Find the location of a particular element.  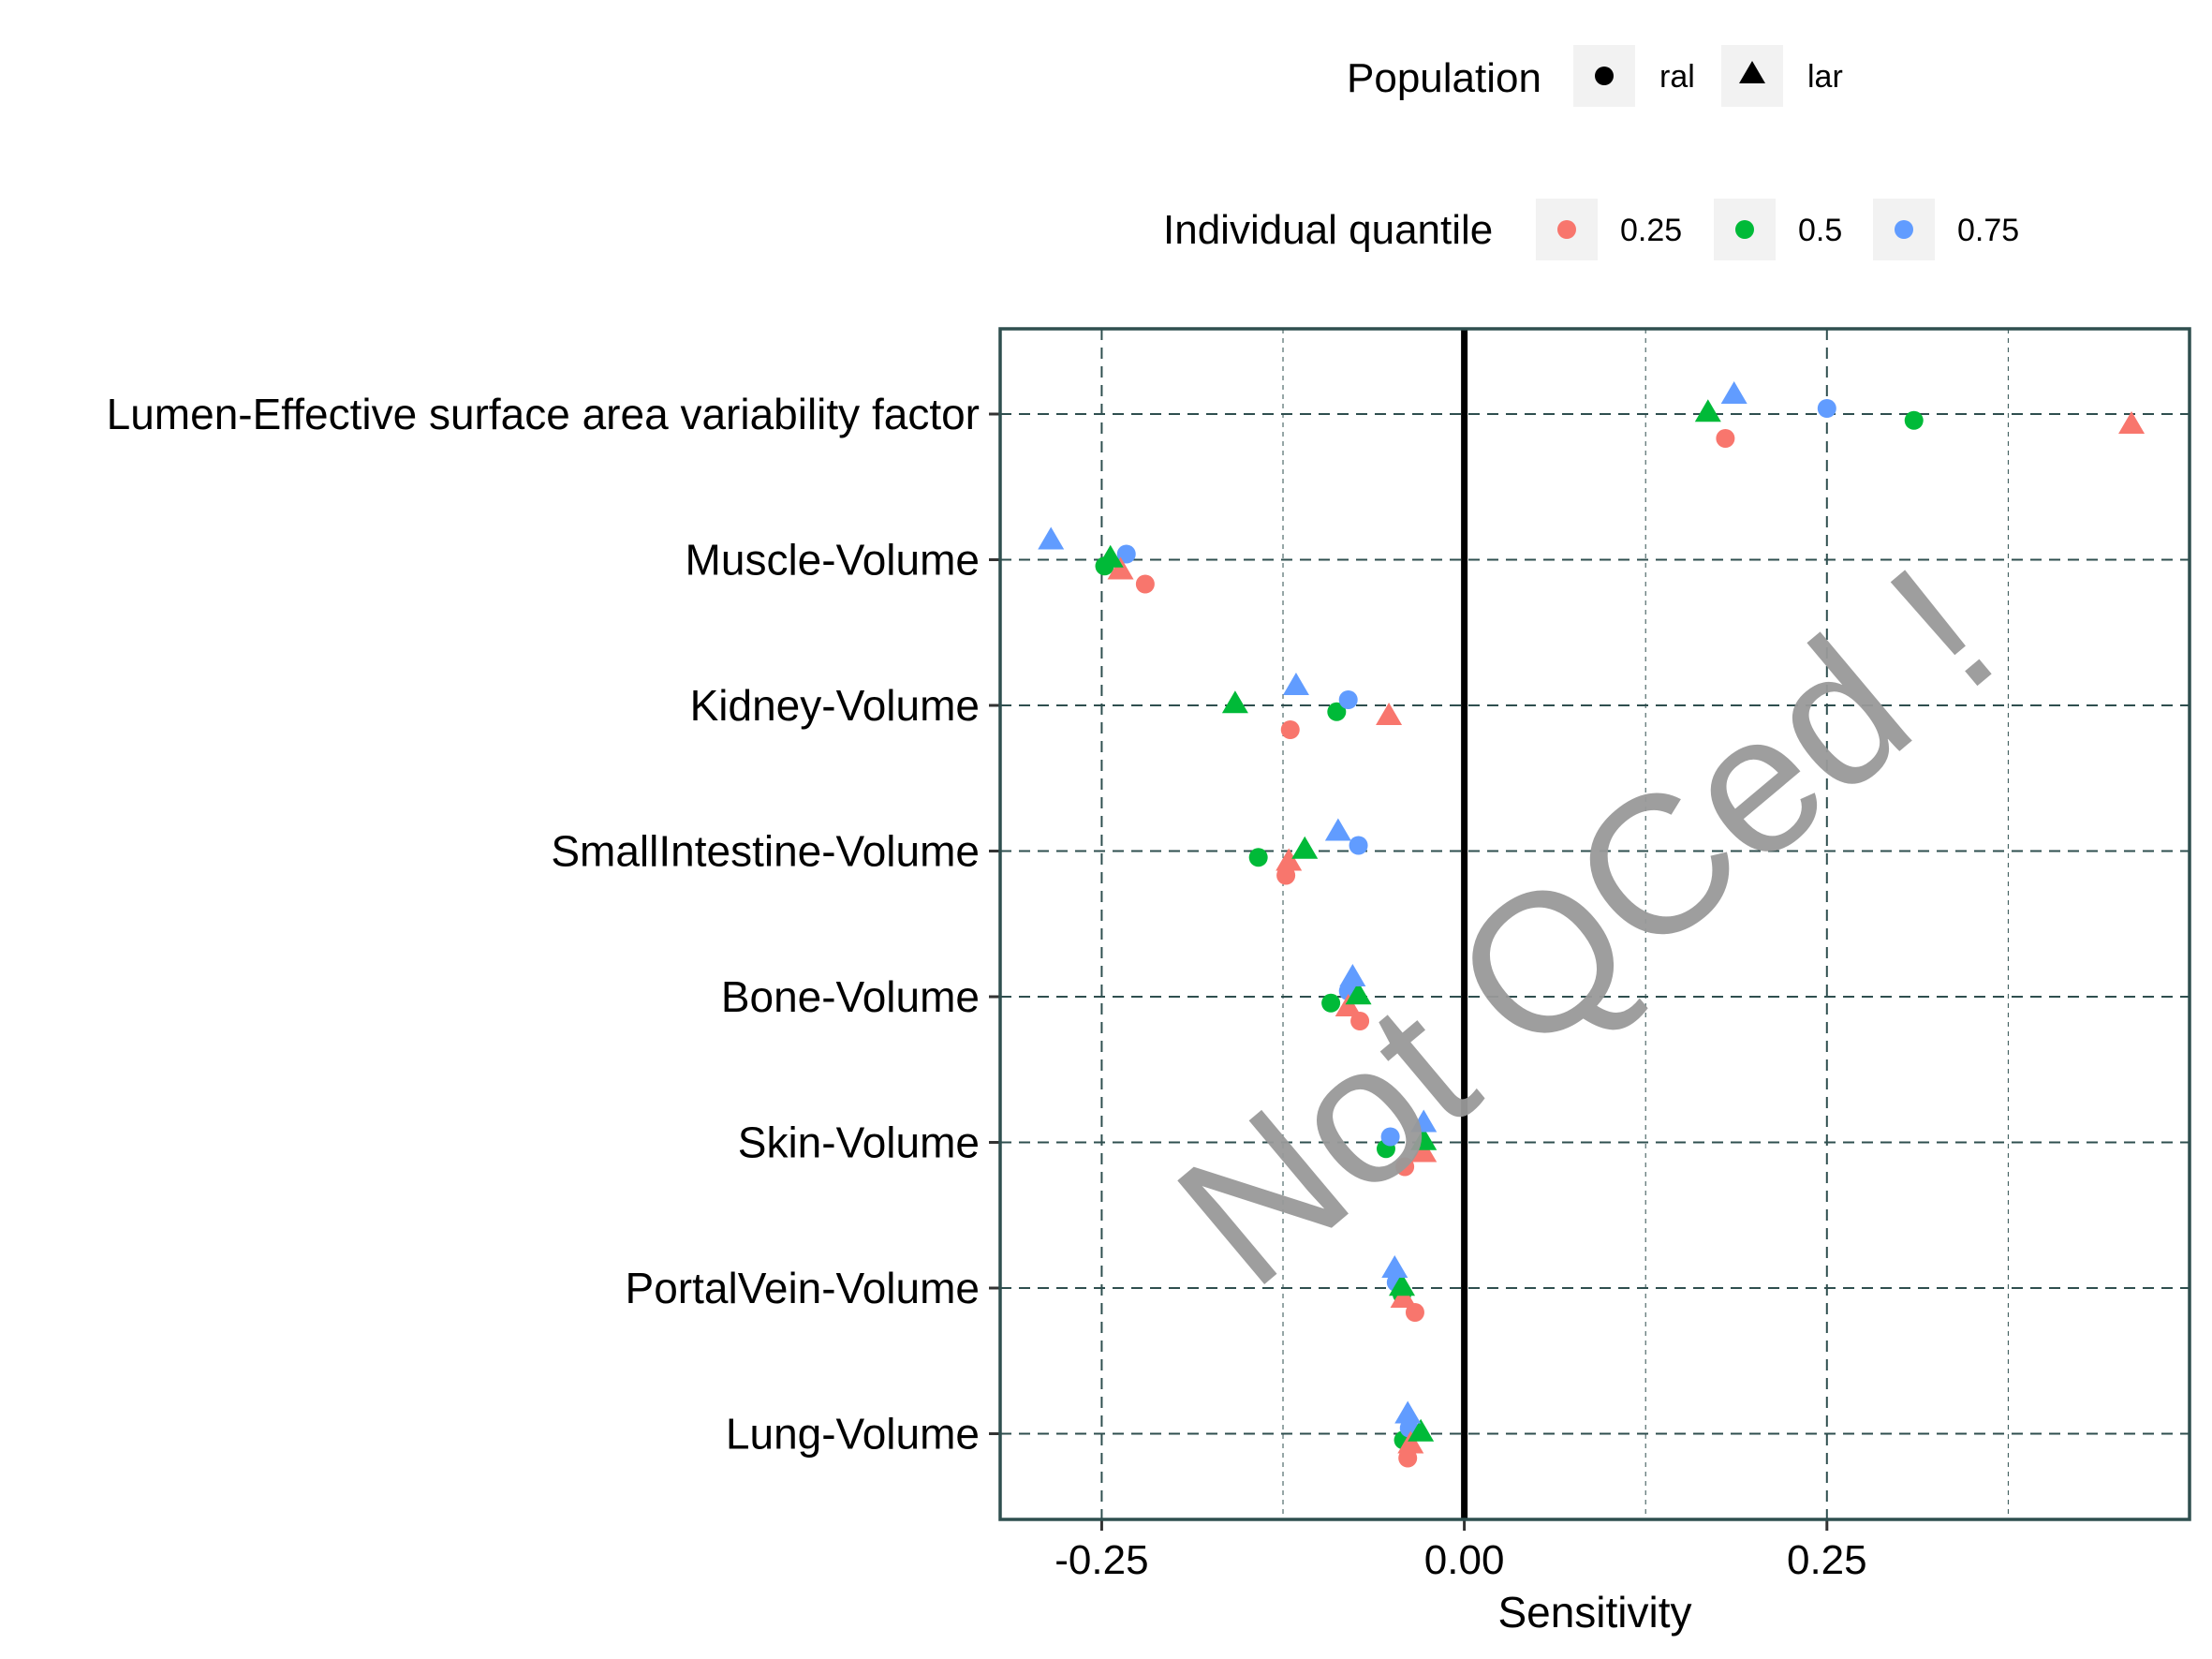

legend-key-lar-symbol is located at coordinates (1752, 72).